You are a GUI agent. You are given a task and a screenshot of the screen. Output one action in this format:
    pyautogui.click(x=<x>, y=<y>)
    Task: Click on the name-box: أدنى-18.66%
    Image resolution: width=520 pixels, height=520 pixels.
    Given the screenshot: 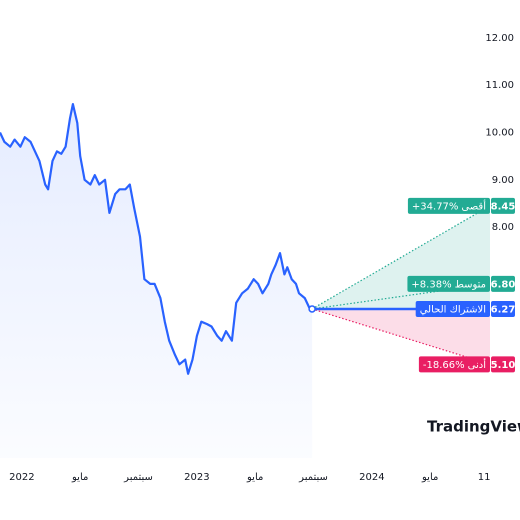 What is the action you would take?
    pyautogui.click(x=454, y=364)
    